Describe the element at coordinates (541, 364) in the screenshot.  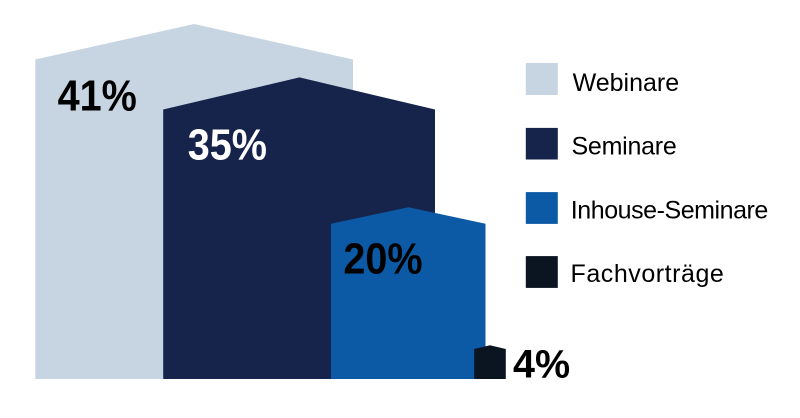
I see `svg-text: 4%` at that location.